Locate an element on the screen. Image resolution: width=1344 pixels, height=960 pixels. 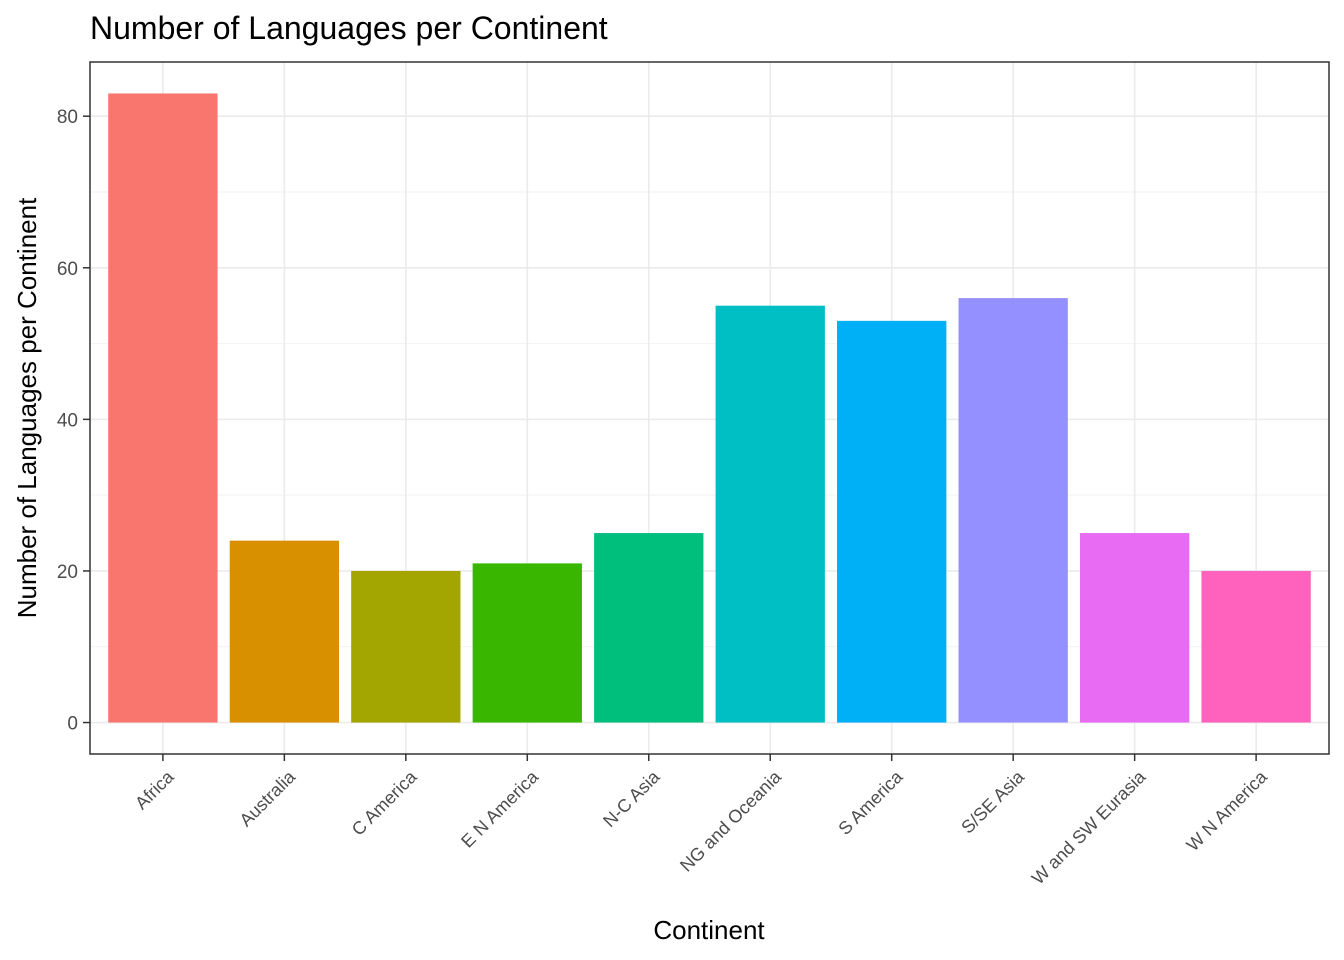
x-tick-label: S America is located at coordinates (870, 802).